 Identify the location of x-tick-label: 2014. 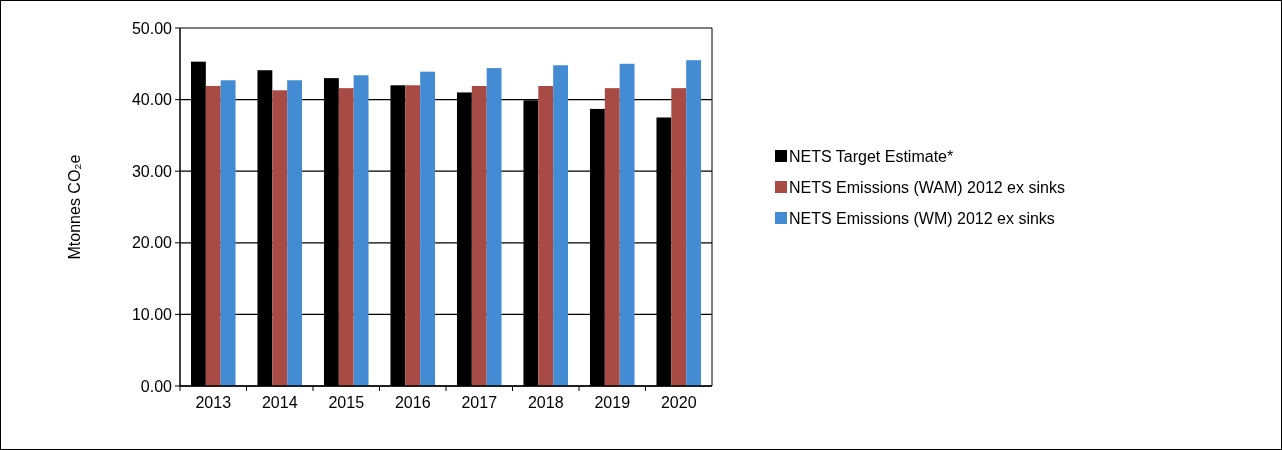
(279, 402).